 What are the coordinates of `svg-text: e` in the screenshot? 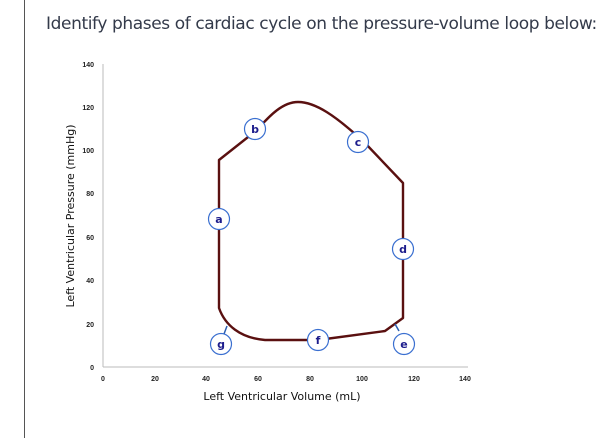 It's located at (403, 344).